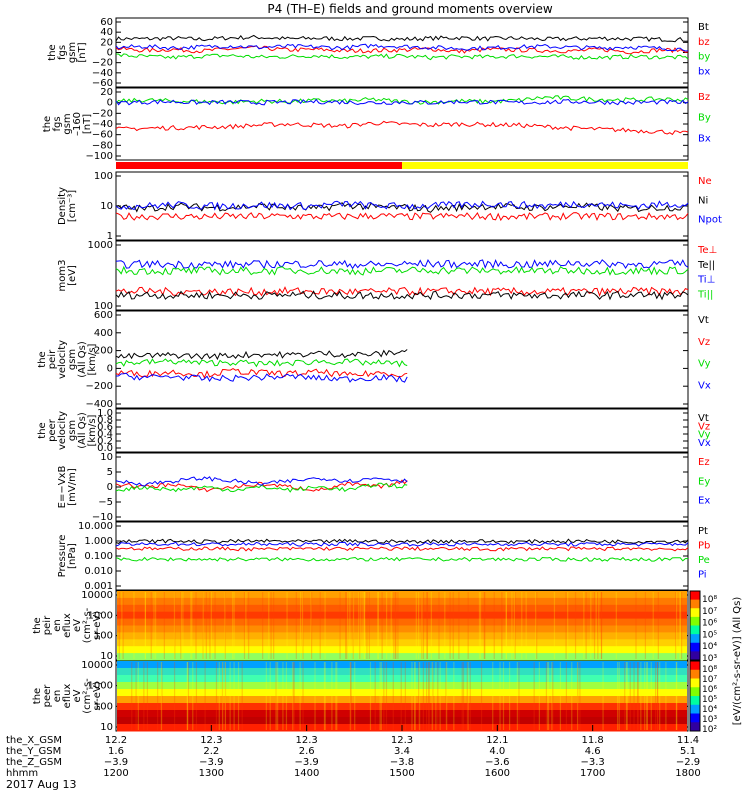 This screenshot has height=800, width=750. I want to click on y-tick-label: 0.010, so click(98, 571).